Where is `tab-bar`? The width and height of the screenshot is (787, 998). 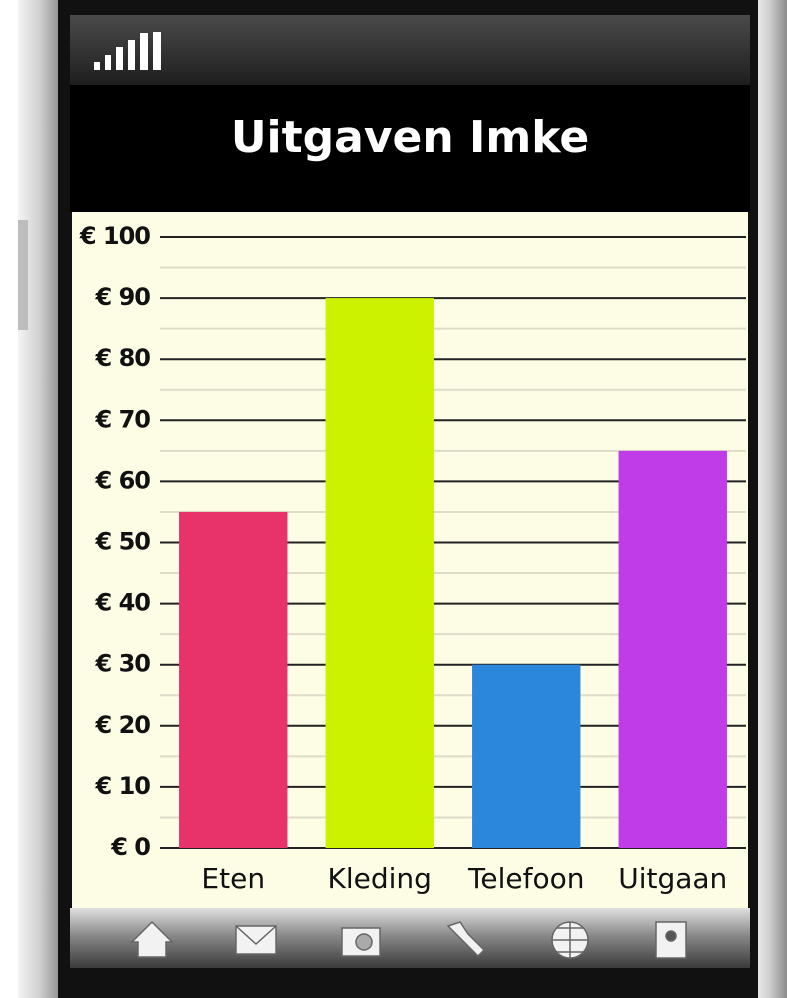
tab-bar is located at coordinates (410, 938).